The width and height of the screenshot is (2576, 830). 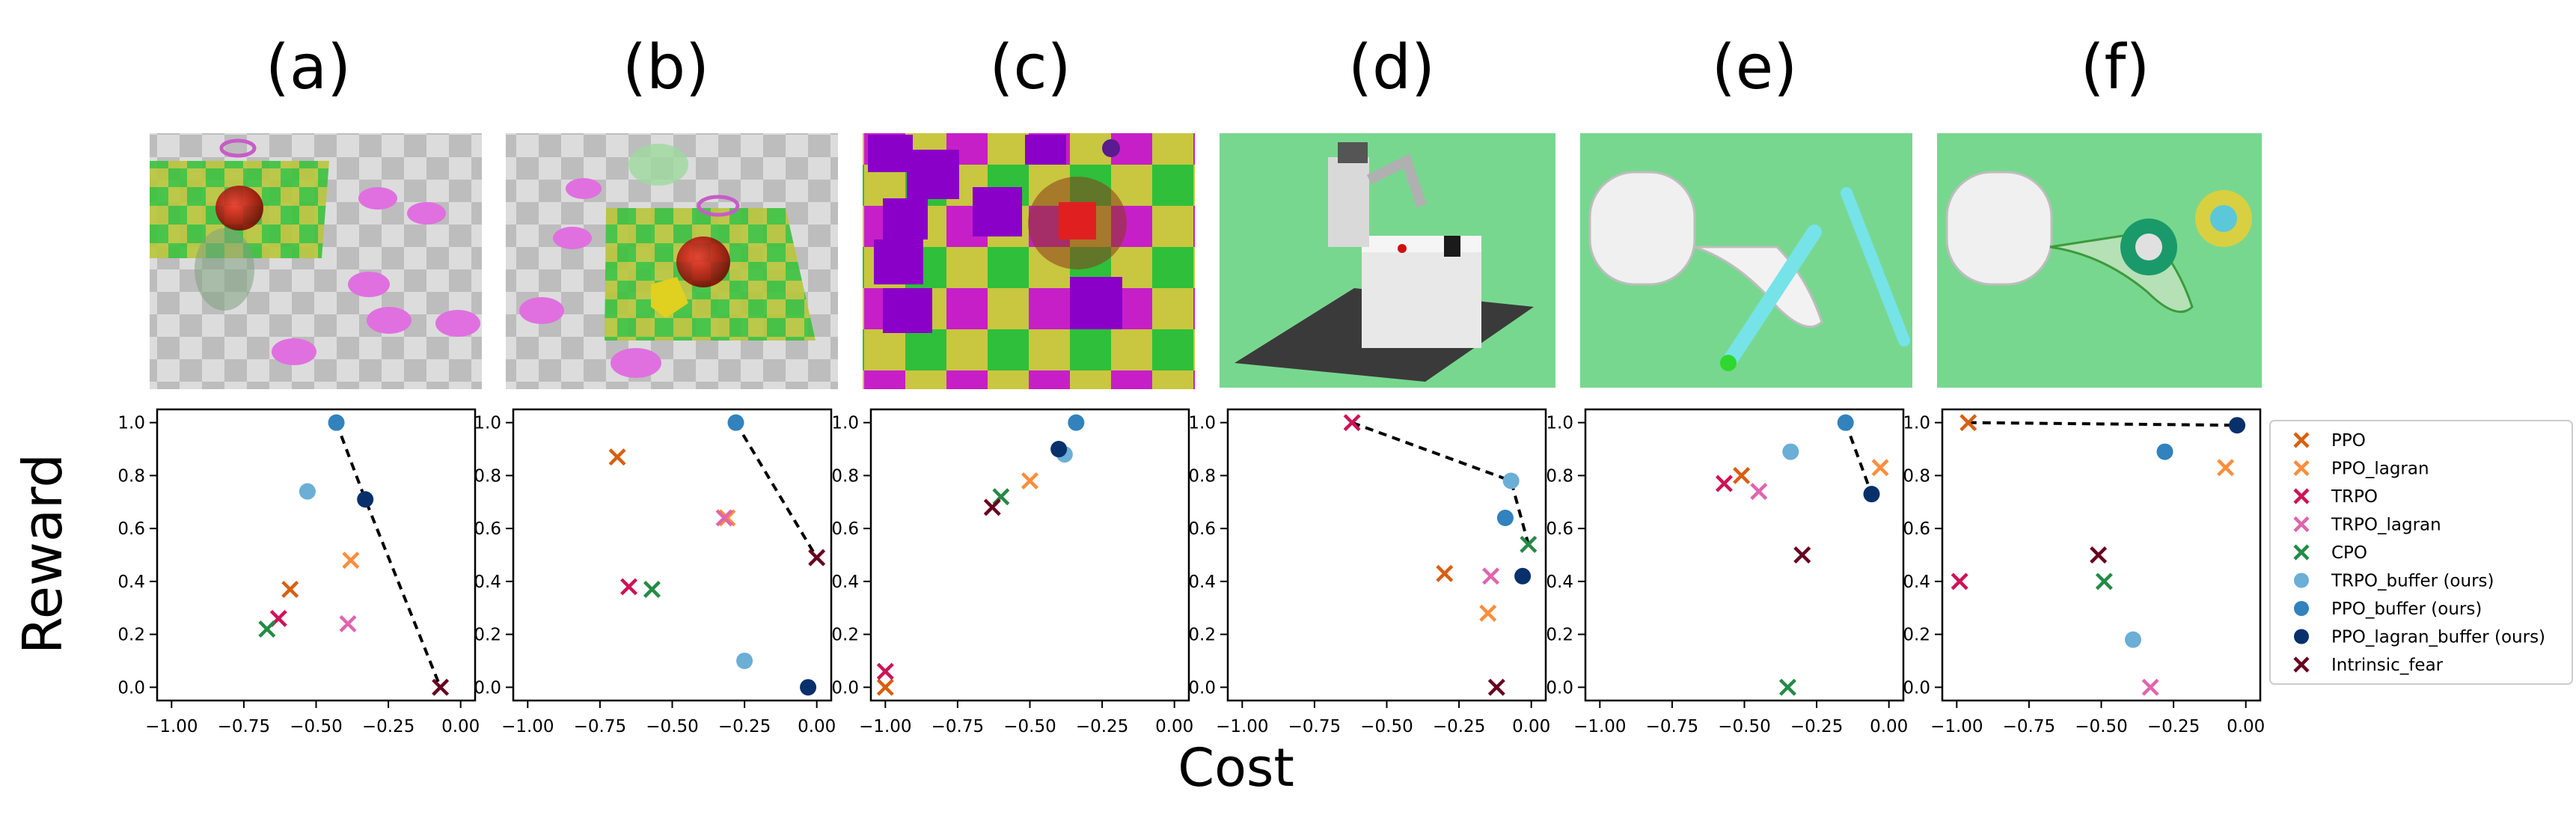 What do you see at coordinates (1030, 67) in the screenshot?
I see `panel-letter: (c)` at bounding box center [1030, 67].